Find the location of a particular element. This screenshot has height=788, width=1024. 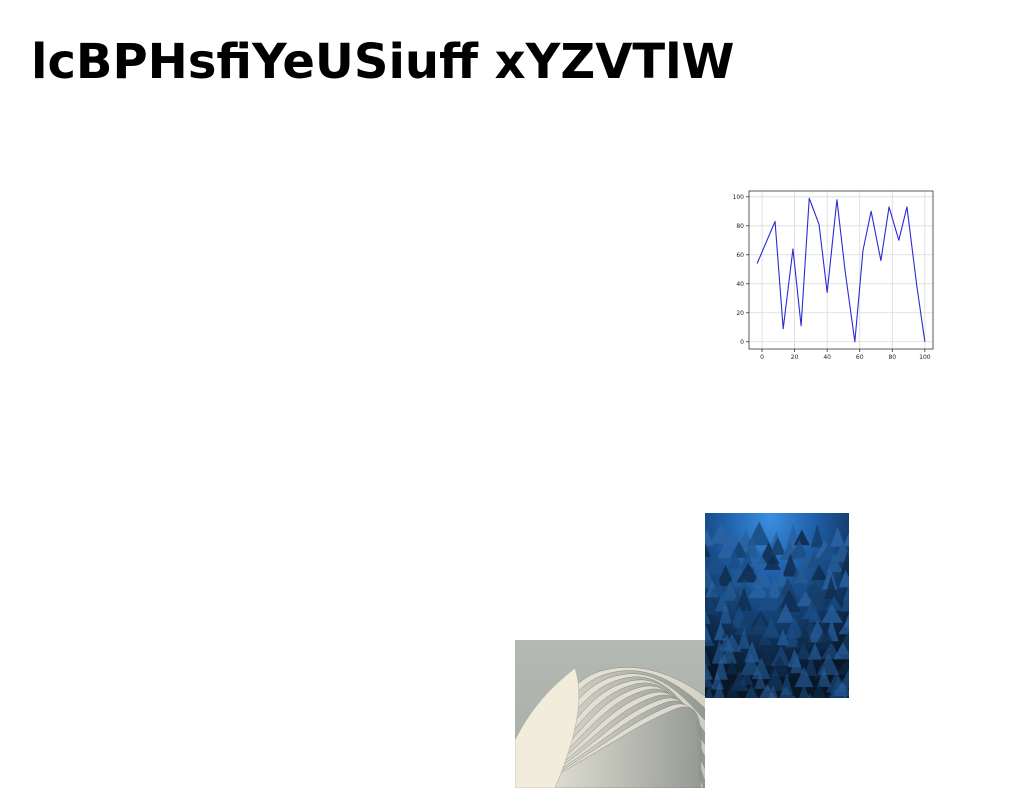

waves-photo-image is located at coordinates (610, 714).